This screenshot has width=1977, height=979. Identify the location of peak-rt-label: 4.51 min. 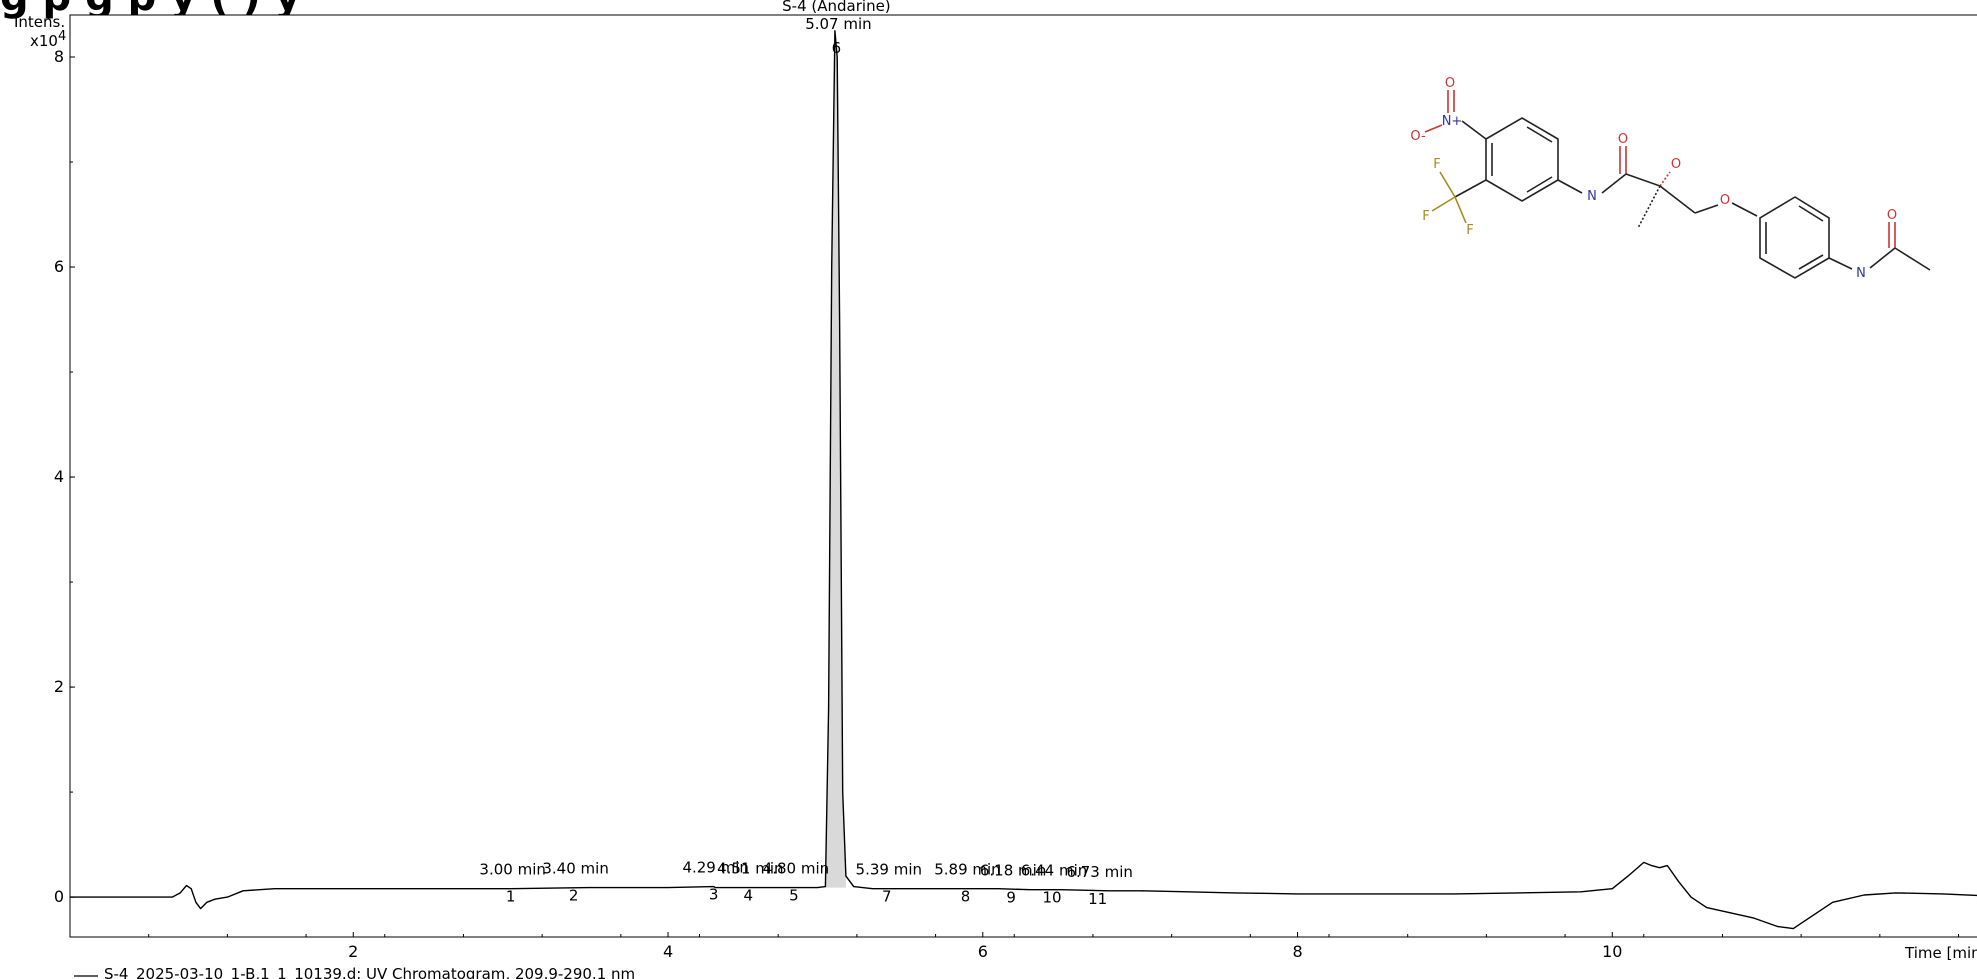
(750, 869).